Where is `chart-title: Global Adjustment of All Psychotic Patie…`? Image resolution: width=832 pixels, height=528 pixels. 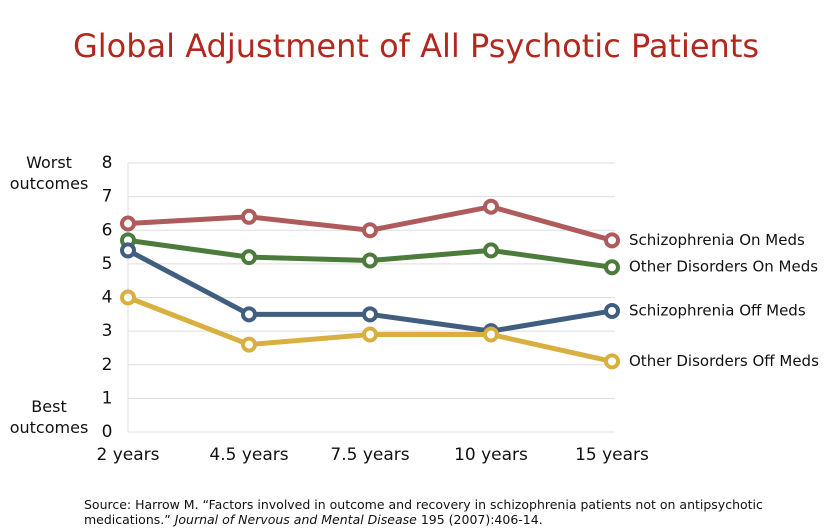 chart-title: Global Adjustment of All Psychotic Patie… is located at coordinates (416, 46).